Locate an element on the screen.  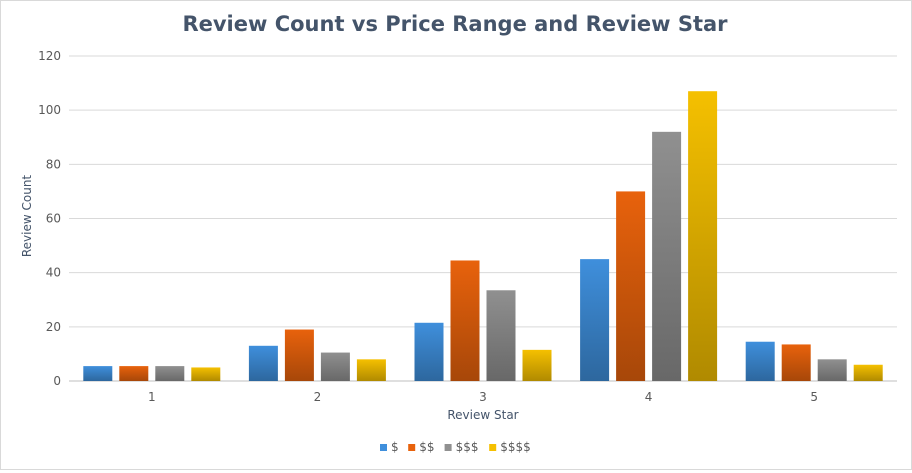
y-tick-label: 20 is located at coordinates (53, 327).